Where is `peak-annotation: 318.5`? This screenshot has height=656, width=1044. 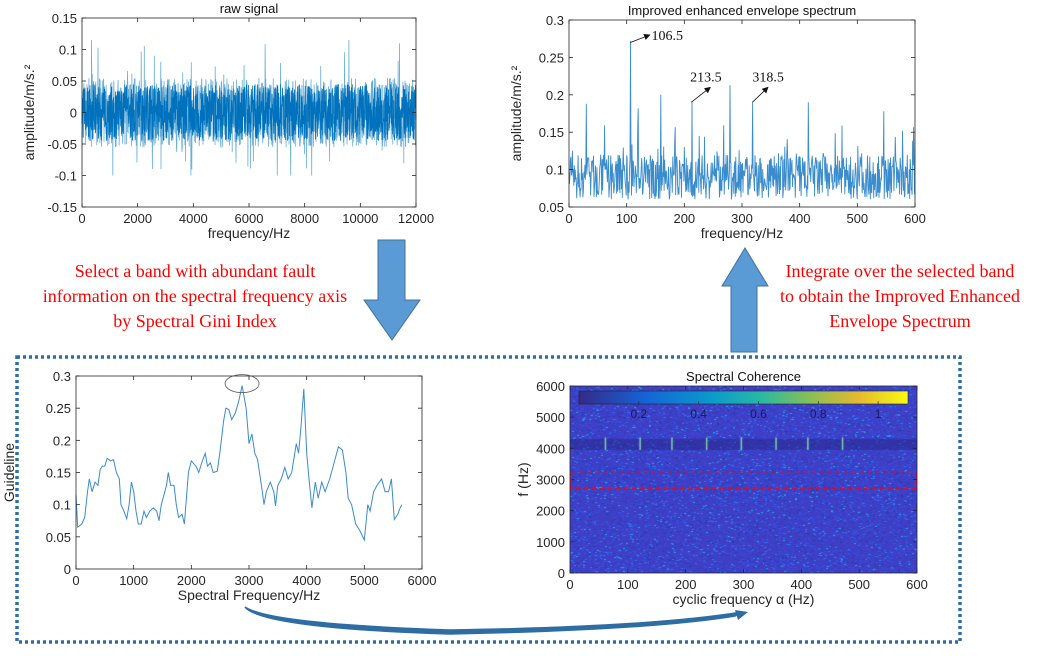 peak-annotation: 318.5 is located at coordinates (768, 77).